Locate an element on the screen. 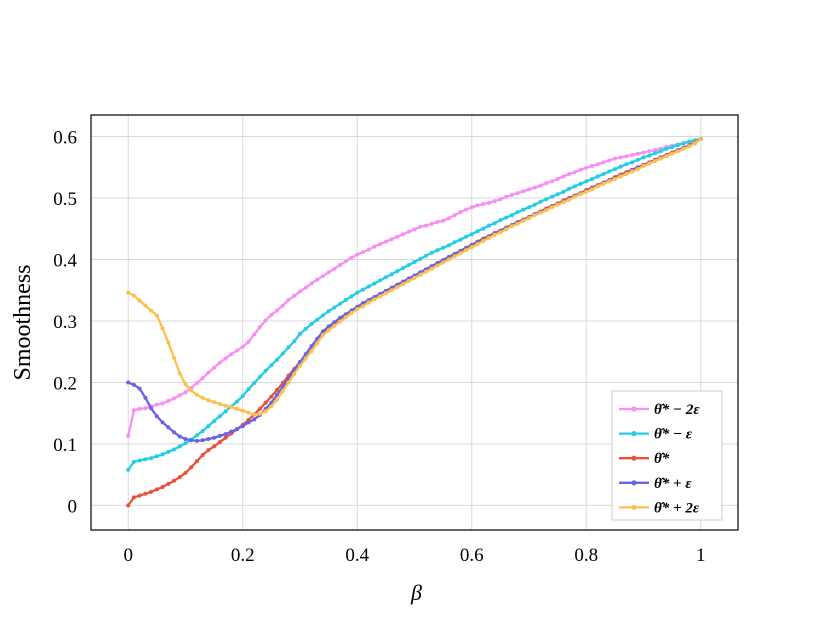 The width and height of the screenshot is (830, 623). x-axis-label: β is located at coordinates (416, 592).